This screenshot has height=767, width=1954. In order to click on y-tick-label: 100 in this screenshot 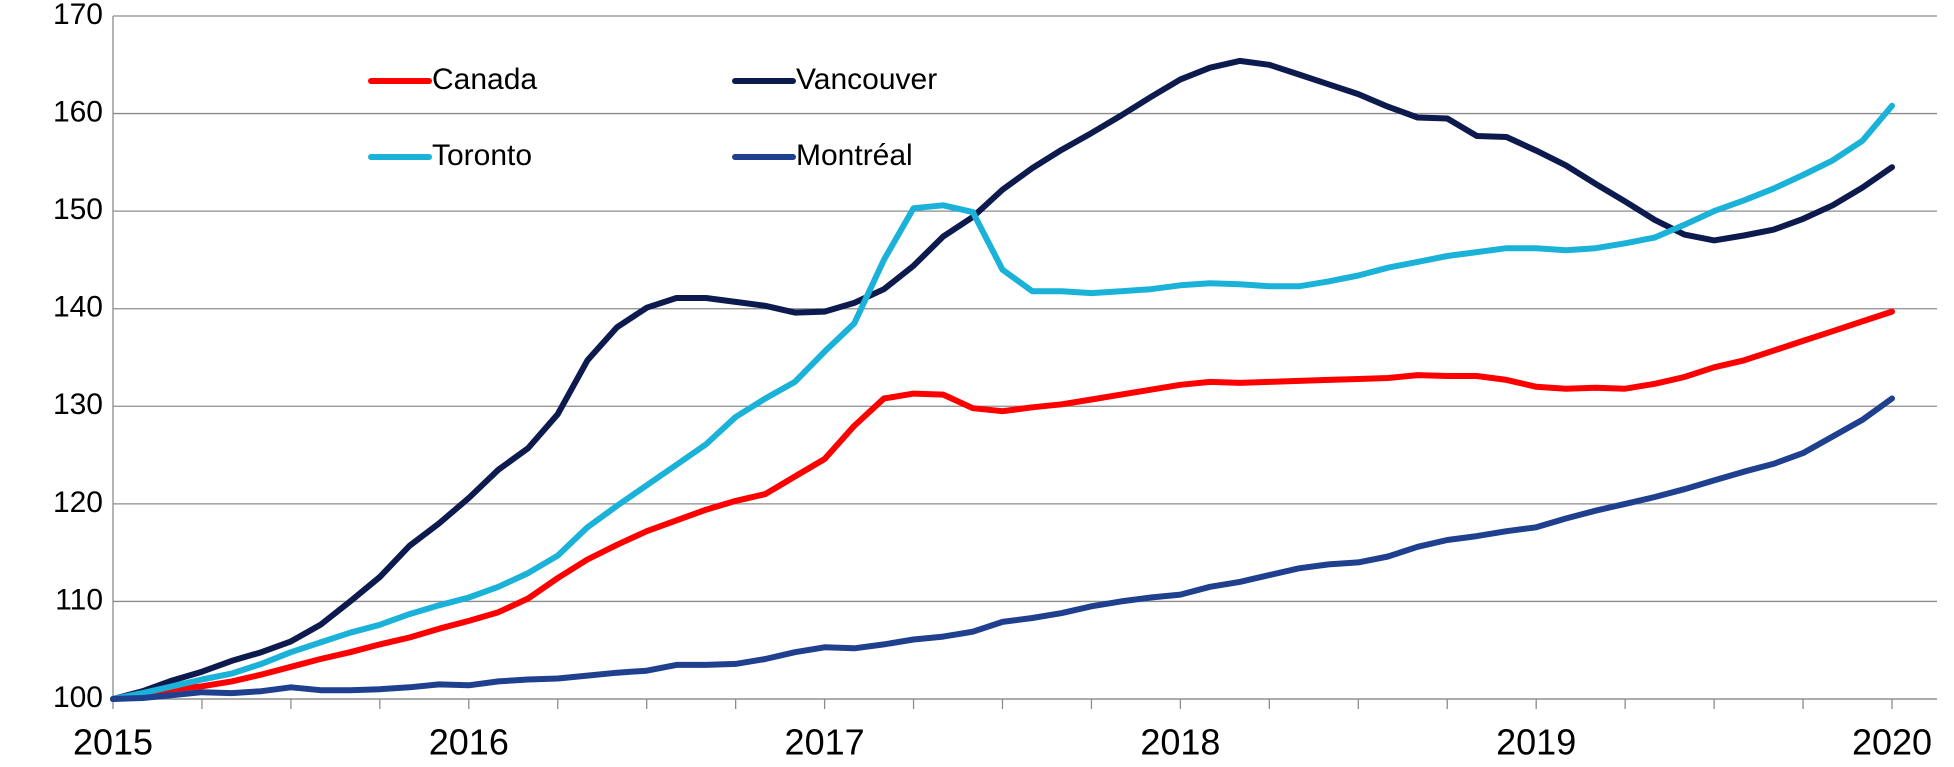, I will do `click(78, 697)`.